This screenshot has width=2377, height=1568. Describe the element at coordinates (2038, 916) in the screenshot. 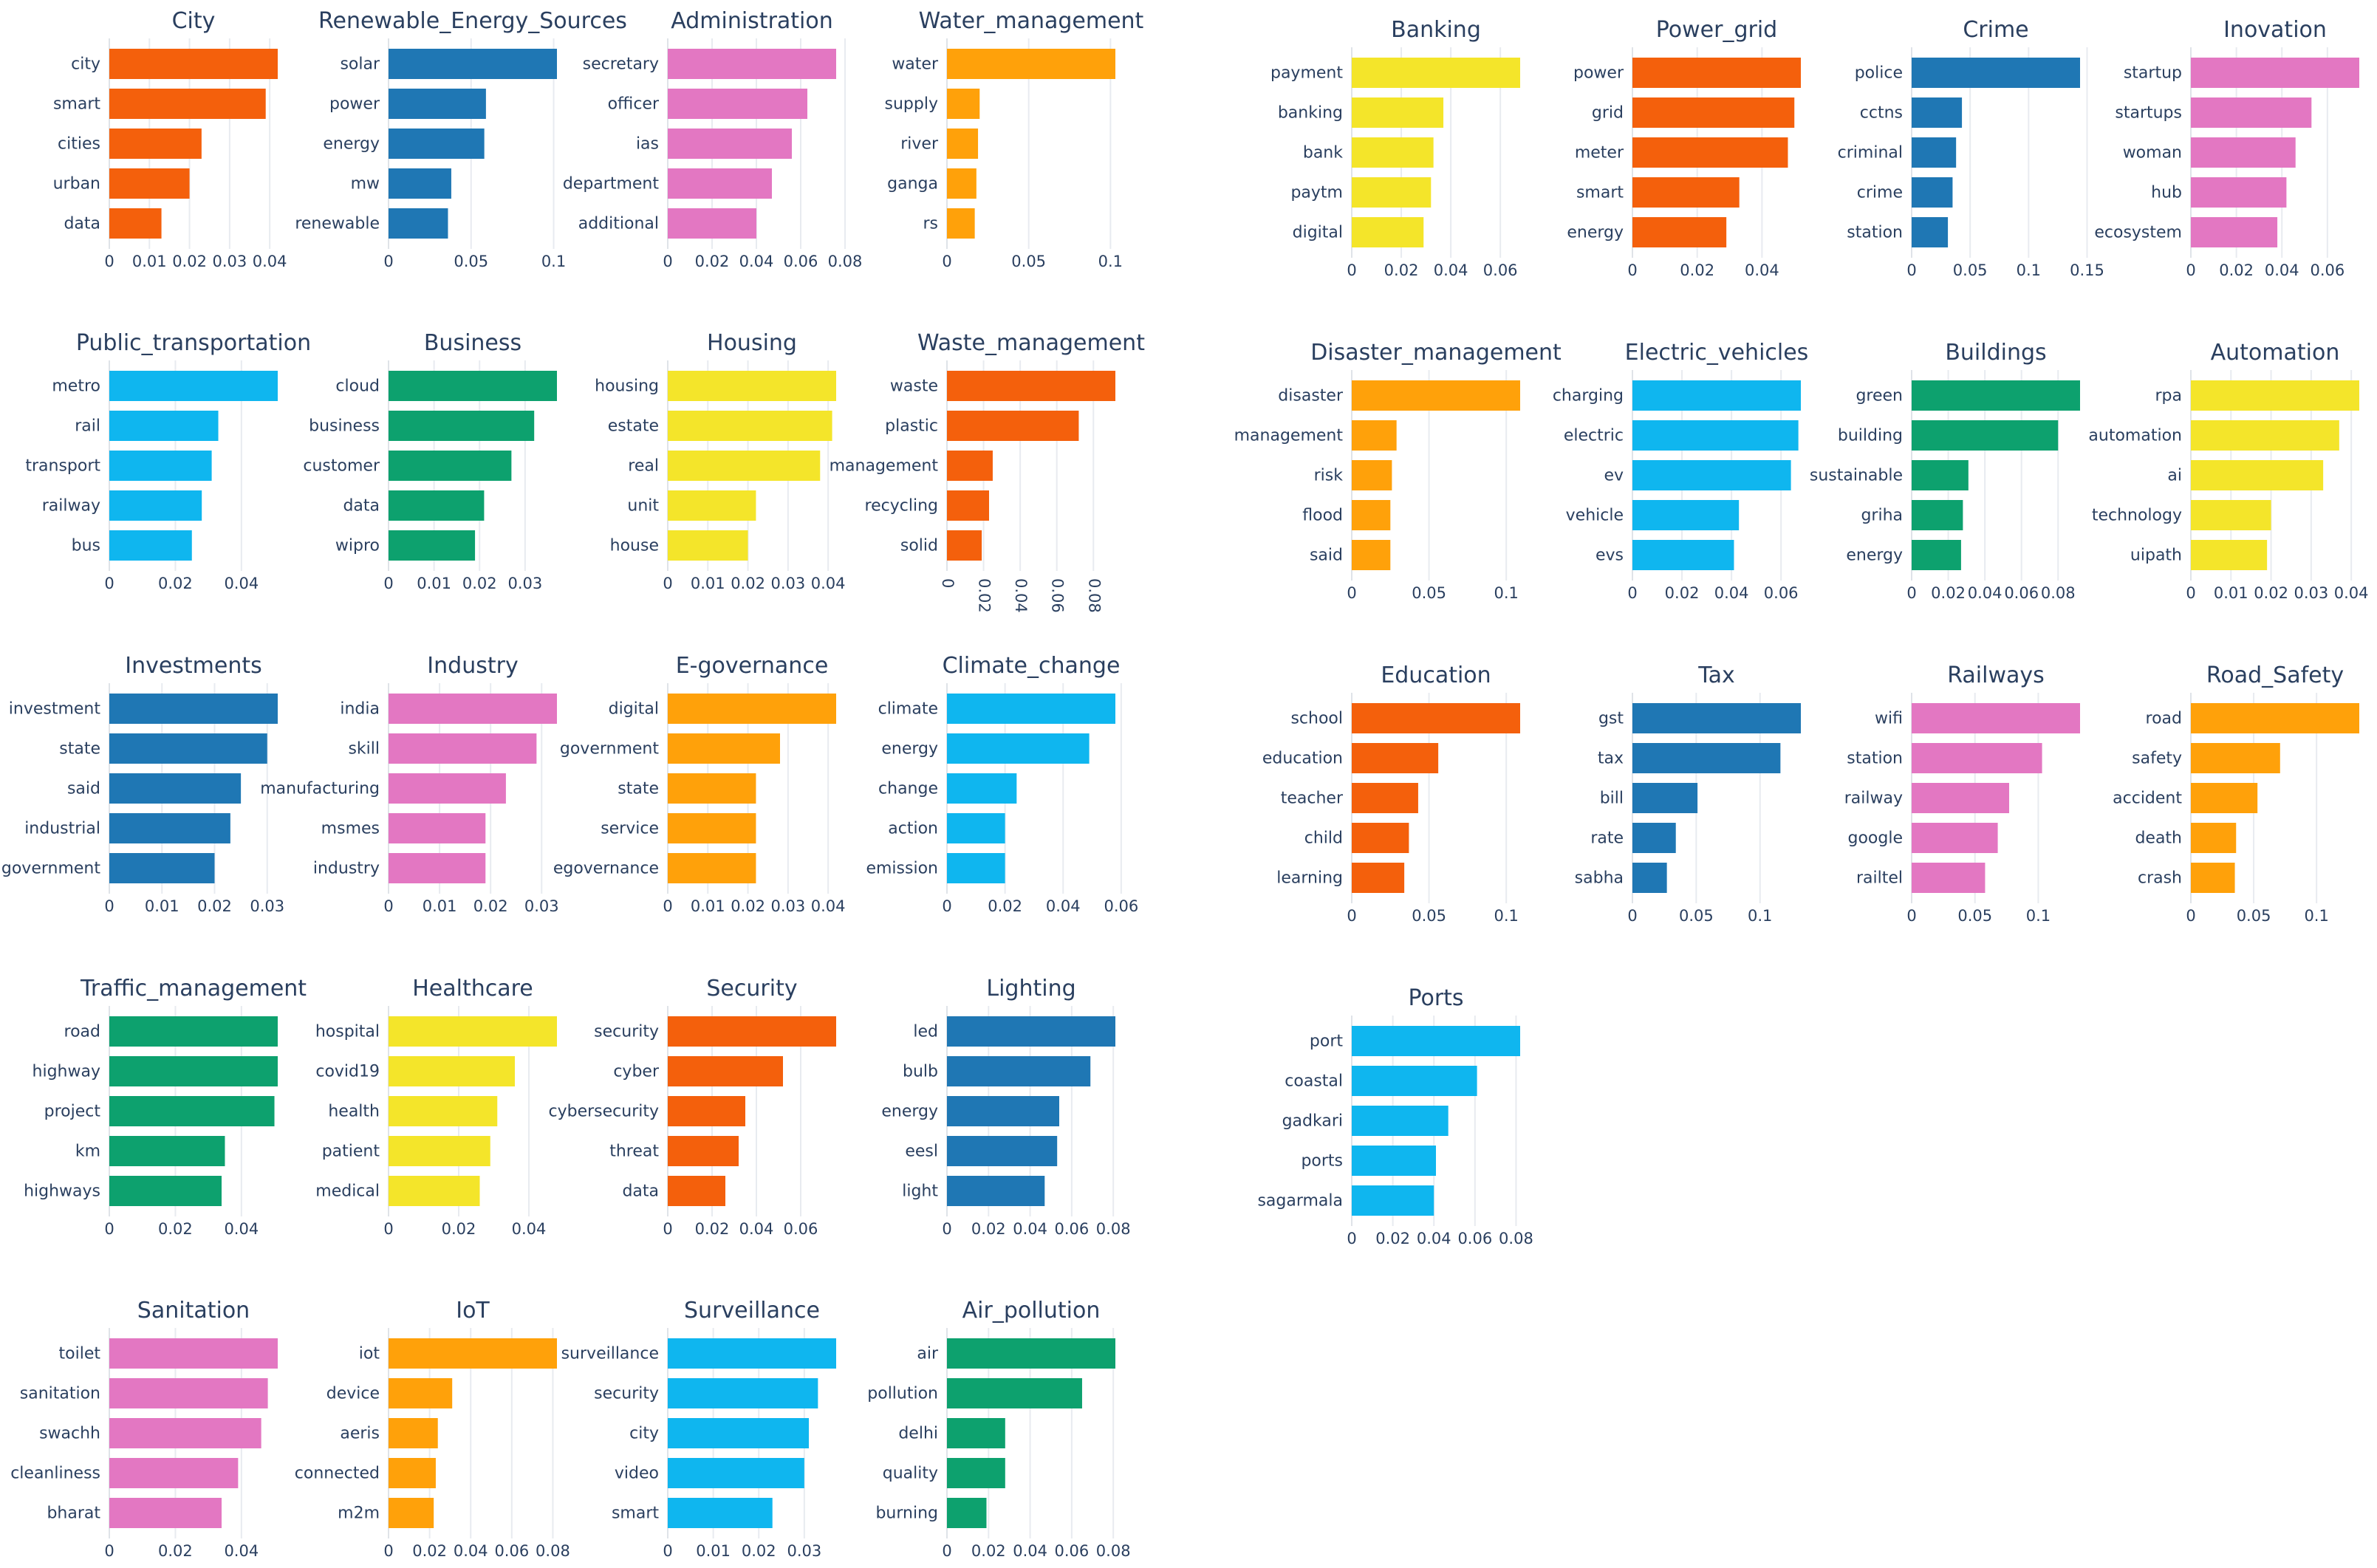

I see `x-tick-label: 0.1` at that location.